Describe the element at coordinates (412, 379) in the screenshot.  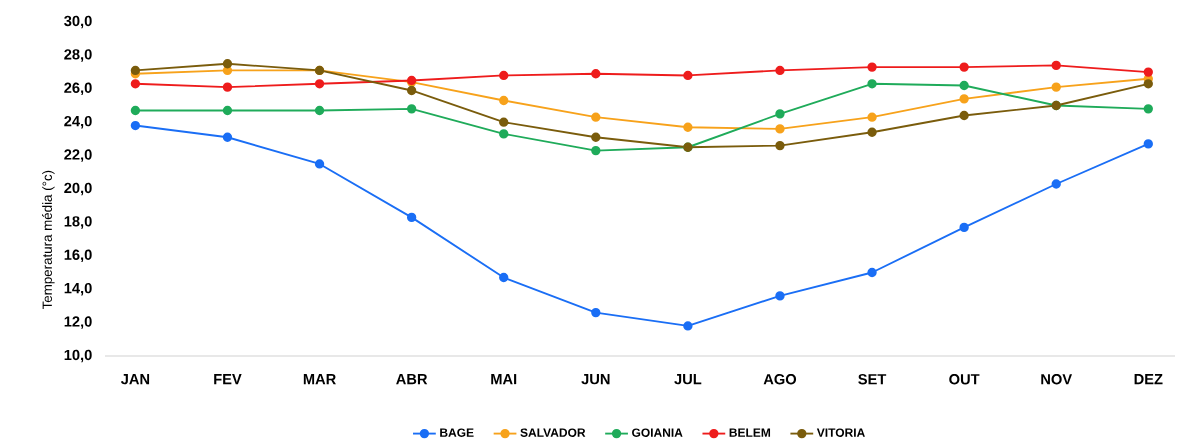
I see `x-tick-label: ABR` at that location.